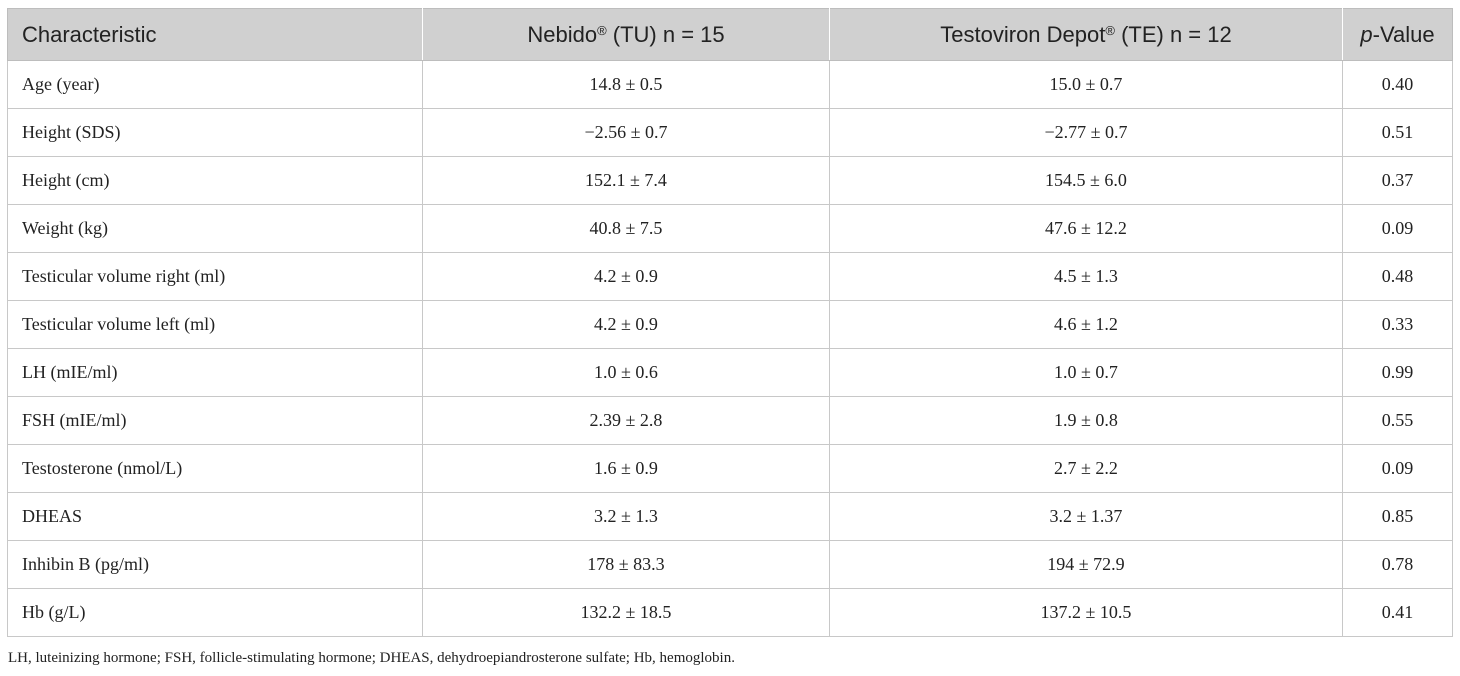  I want to click on header-tu-name: Nebido, so click(562, 34).